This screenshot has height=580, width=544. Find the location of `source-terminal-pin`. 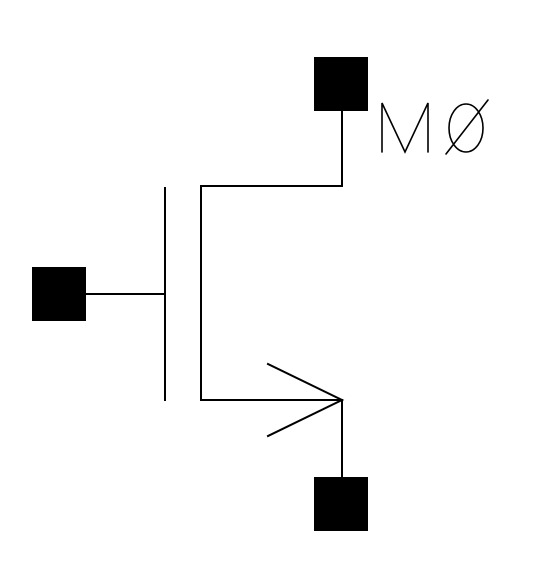

source-terminal-pin is located at coordinates (341, 504).